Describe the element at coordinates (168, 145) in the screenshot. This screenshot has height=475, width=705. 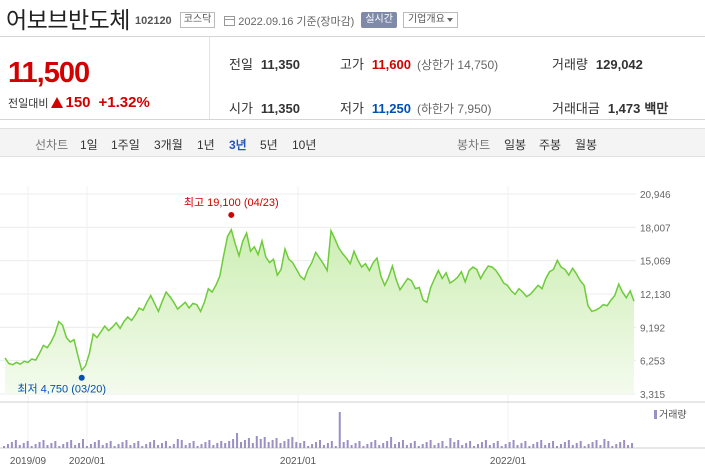
I see `period-3m: 3개월` at that location.